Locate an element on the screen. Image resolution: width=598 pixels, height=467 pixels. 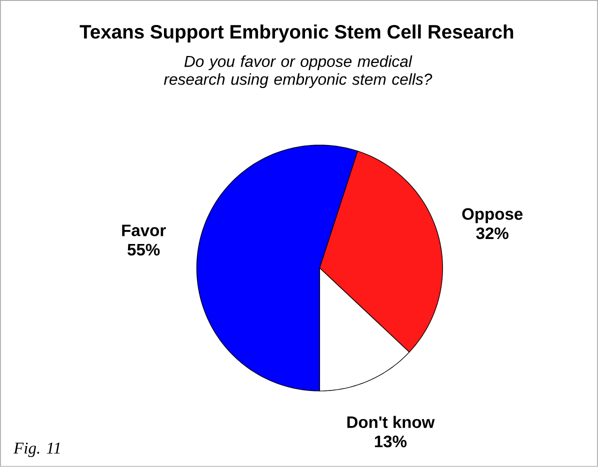
chart-subtitle: Do you favor or oppose medical research using embryonic stem cells? is located at coordinates (298, 71).